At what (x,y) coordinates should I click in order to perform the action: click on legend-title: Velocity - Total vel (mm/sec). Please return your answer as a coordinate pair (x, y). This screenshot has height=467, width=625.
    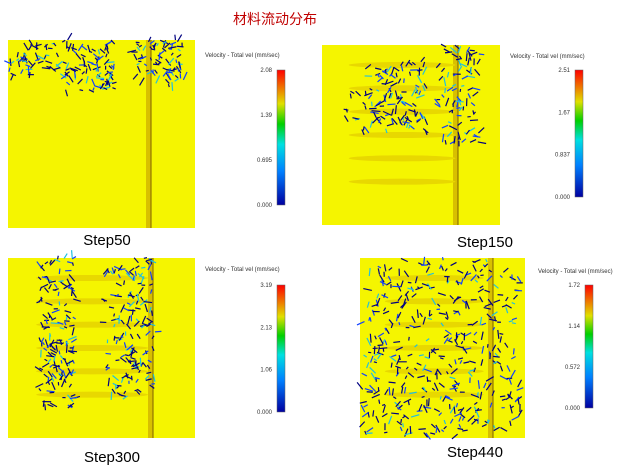
    Looking at the image, I should click on (575, 272).